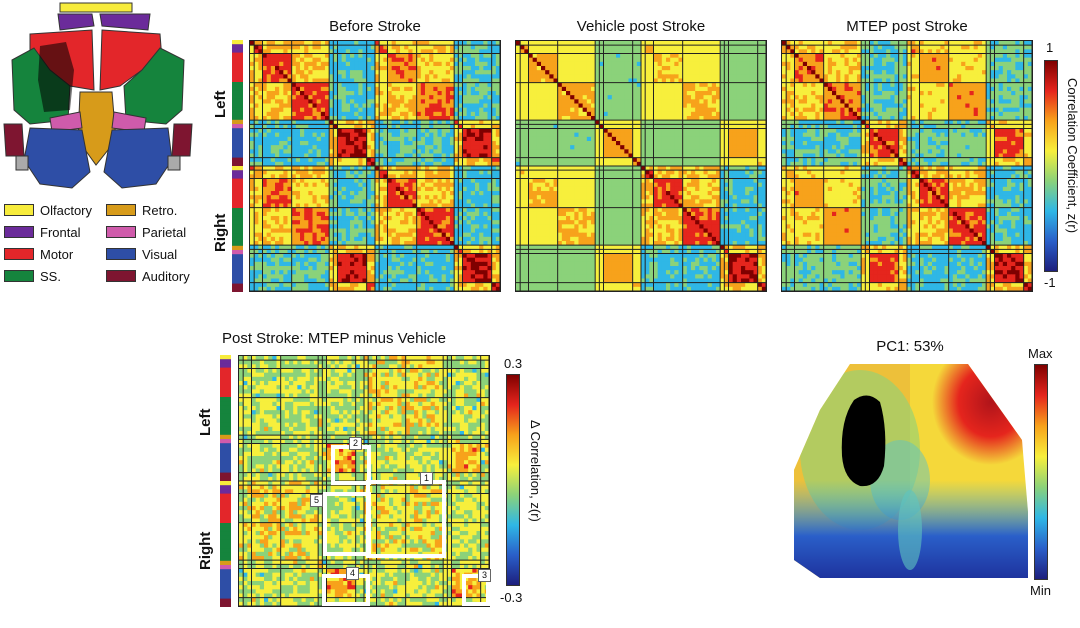 Image resolution: width=1080 pixels, height=628 pixels. What do you see at coordinates (511, 597) in the screenshot?
I see `colorbar-delta-min: -0.3` at bounding box center [511, 597].